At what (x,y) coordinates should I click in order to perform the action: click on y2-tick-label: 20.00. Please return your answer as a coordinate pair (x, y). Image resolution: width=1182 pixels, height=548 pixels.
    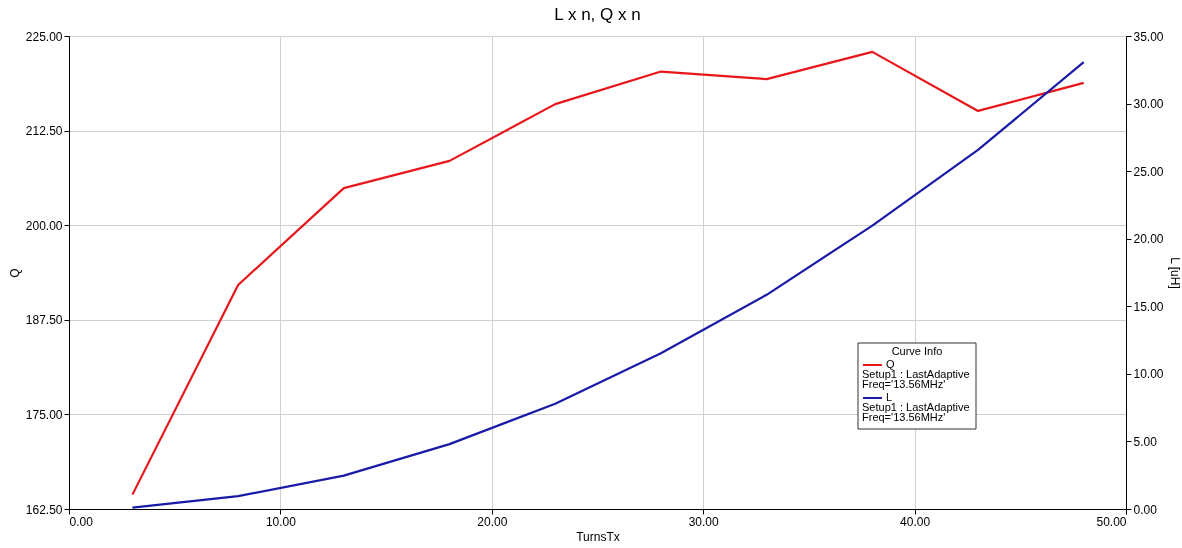
    Looking at the image, I should click on (1148, 239).